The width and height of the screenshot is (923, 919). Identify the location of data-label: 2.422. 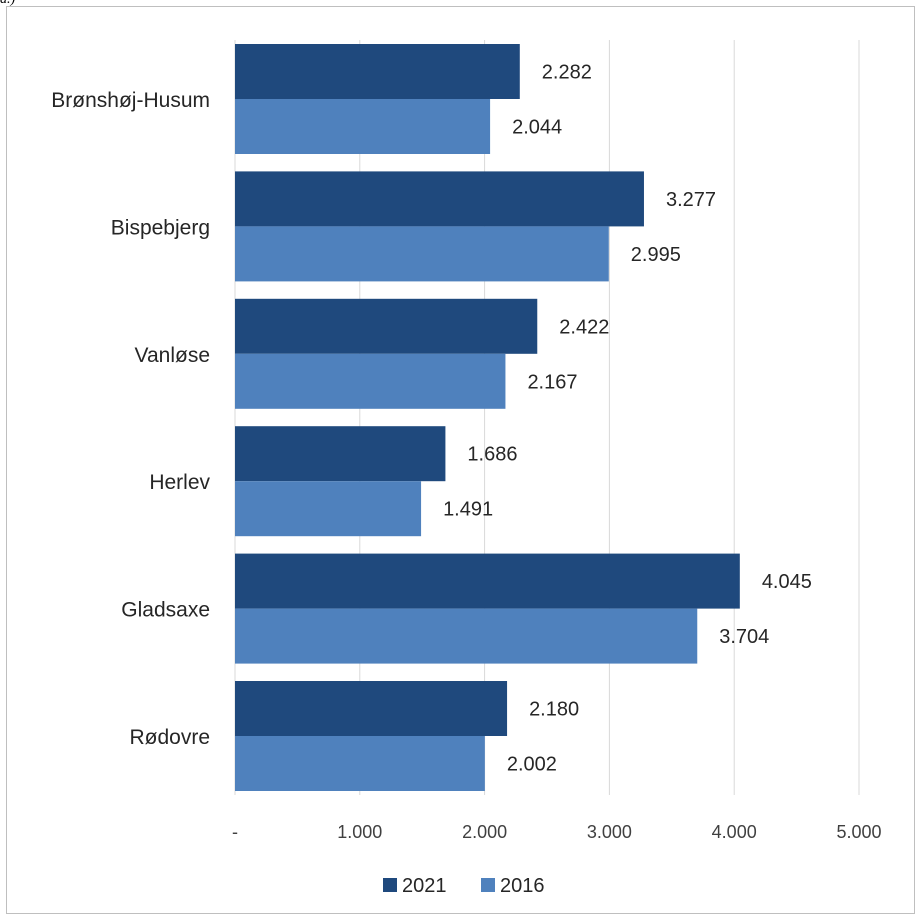
(584, 327).